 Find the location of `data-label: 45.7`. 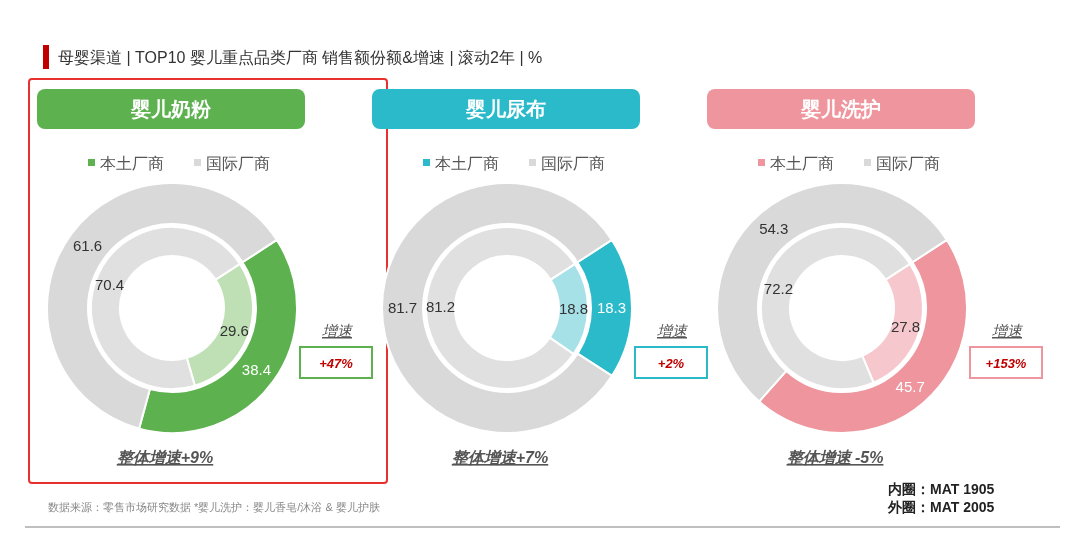

data-label: 45.7 is located at coordinates (910, 387).